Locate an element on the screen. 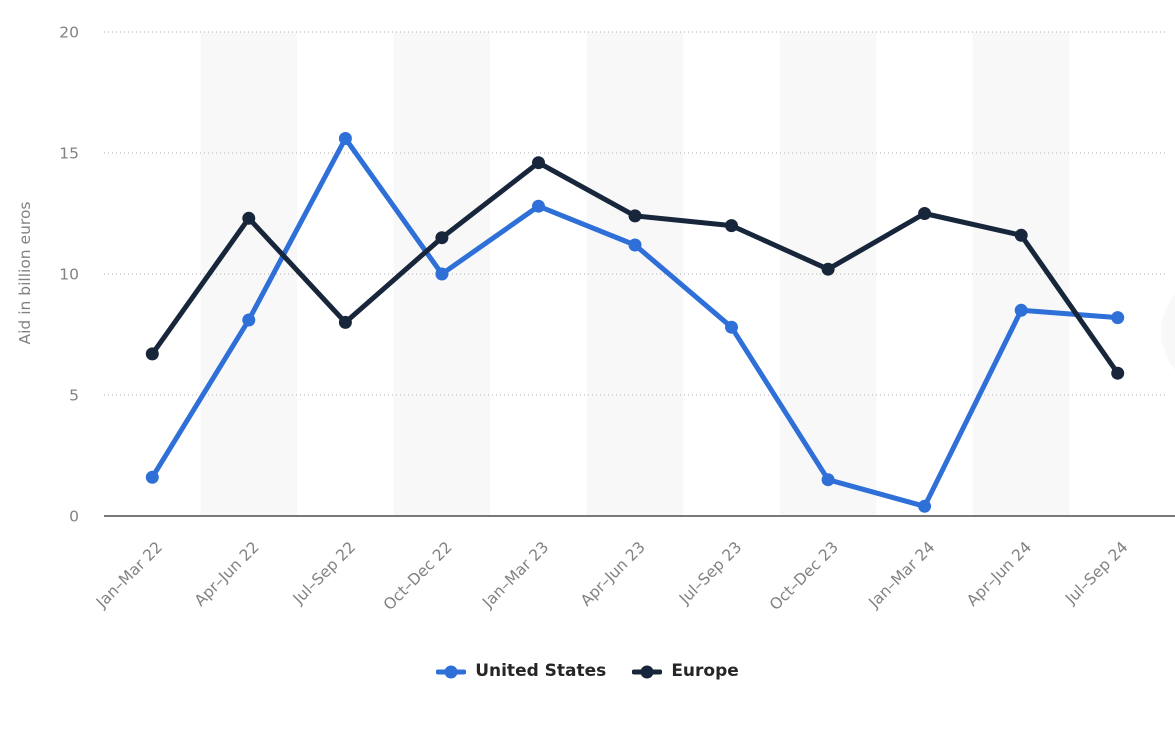 Image resolution: width=1175 pixels, height=750 pixels. x-tick-label-3: Oct–Dec 22 is located at coordinates (418, 576).